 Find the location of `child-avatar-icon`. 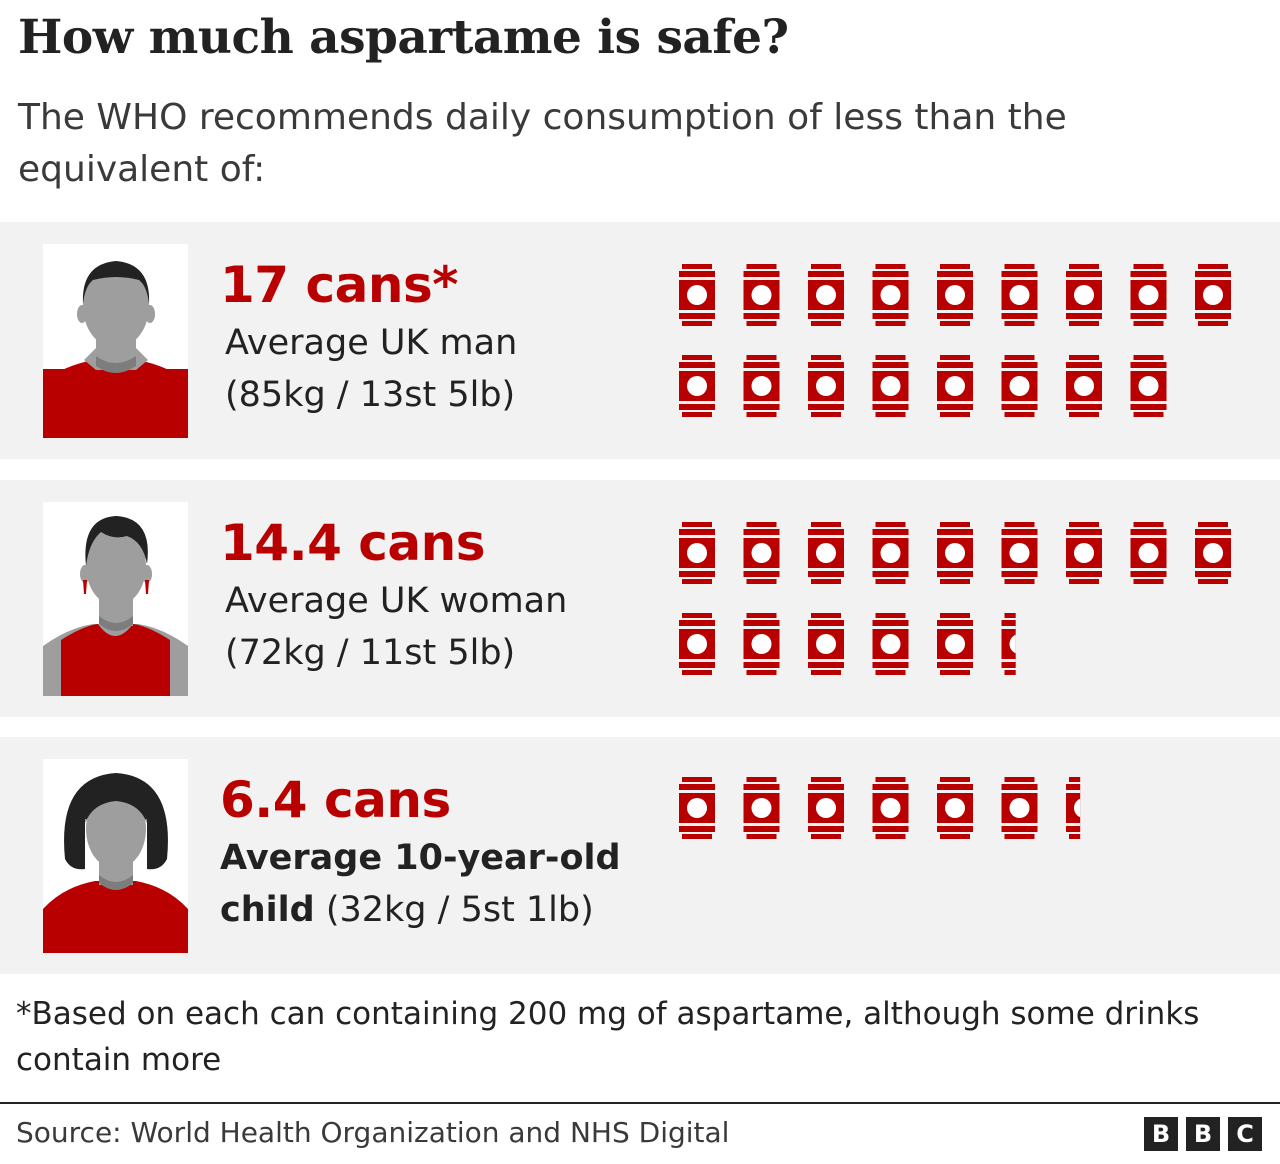

child-avatar-icon is located at coordinates (115, 856).